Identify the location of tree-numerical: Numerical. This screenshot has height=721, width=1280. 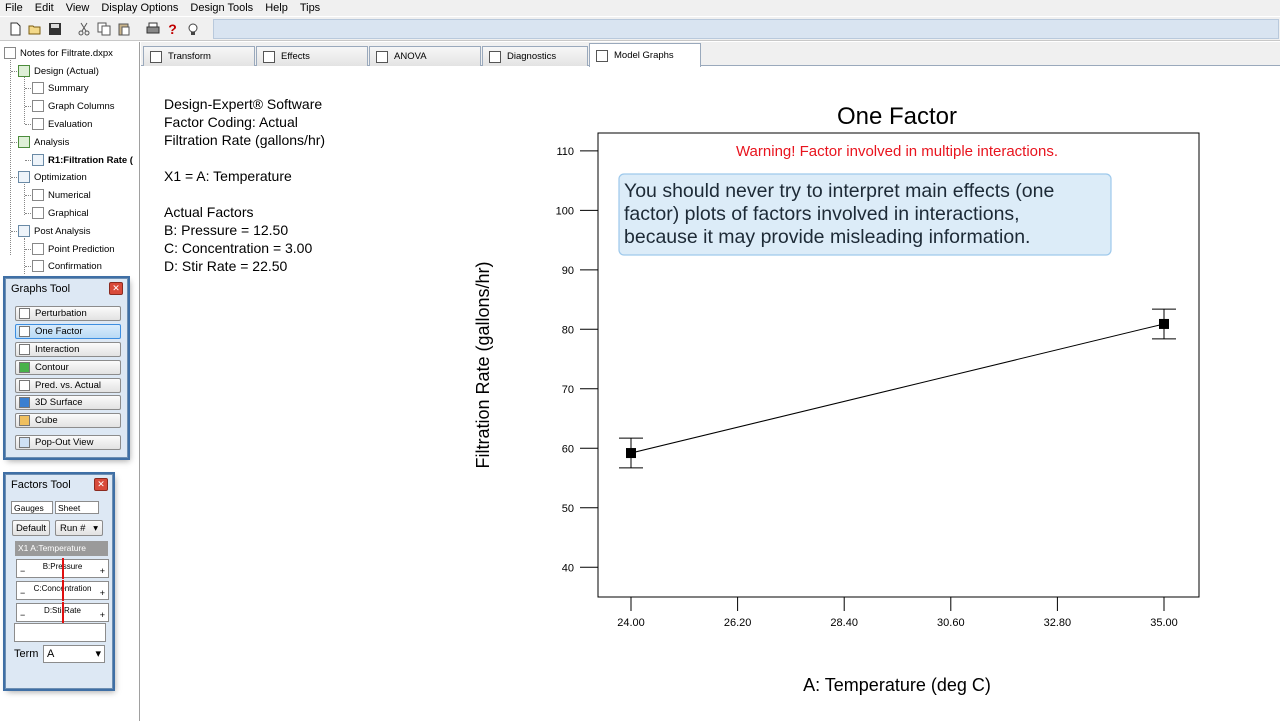
(61, 195).